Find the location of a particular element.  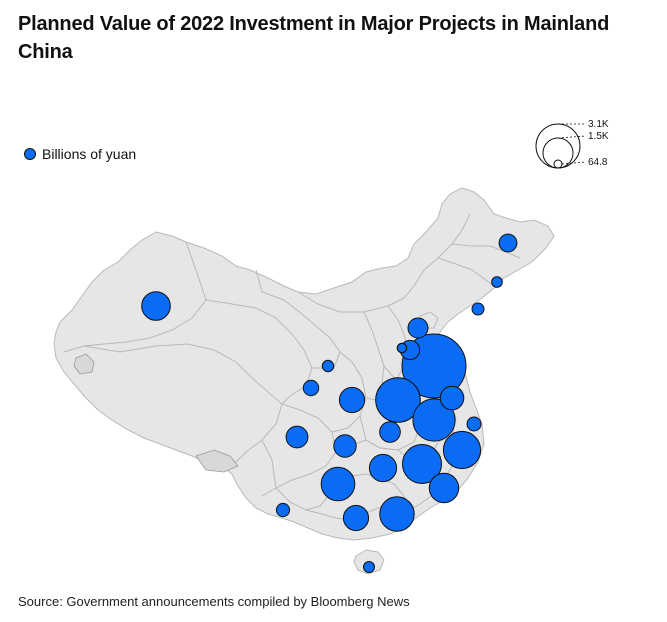

legend-label: Billions of yuan is located at coordinates (89, 154).